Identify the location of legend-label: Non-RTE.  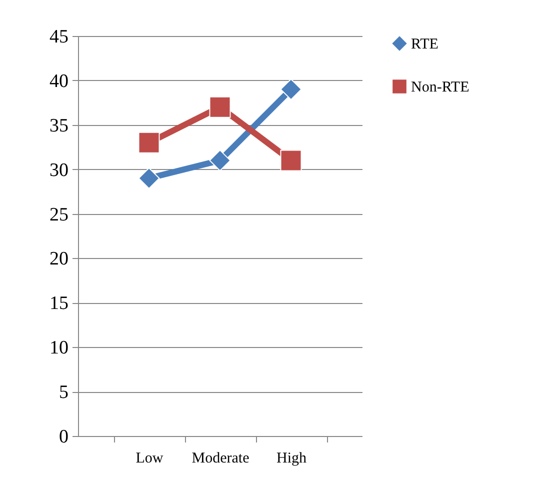
(440, 88).